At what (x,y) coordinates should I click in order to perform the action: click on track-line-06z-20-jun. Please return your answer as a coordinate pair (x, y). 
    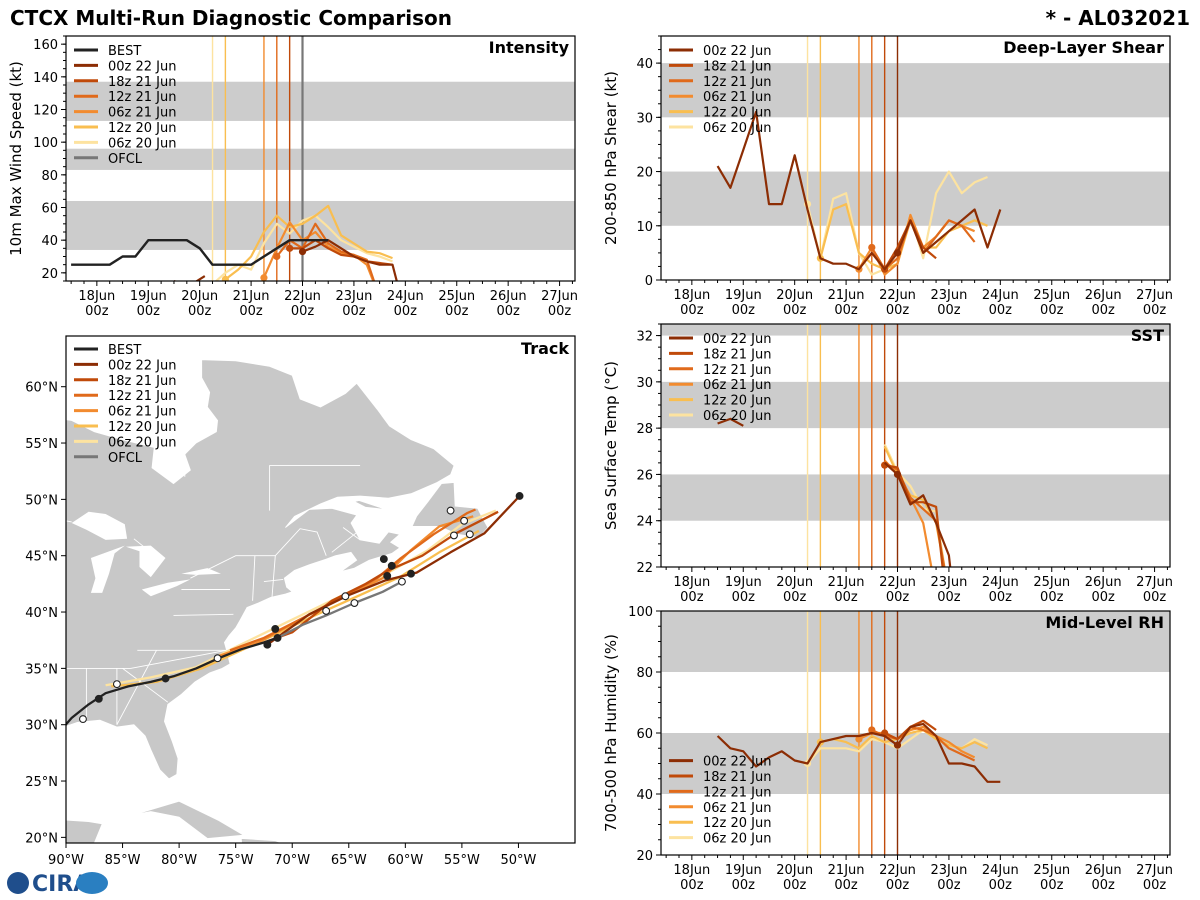
    Looking at the image, I should click on (301, 598).